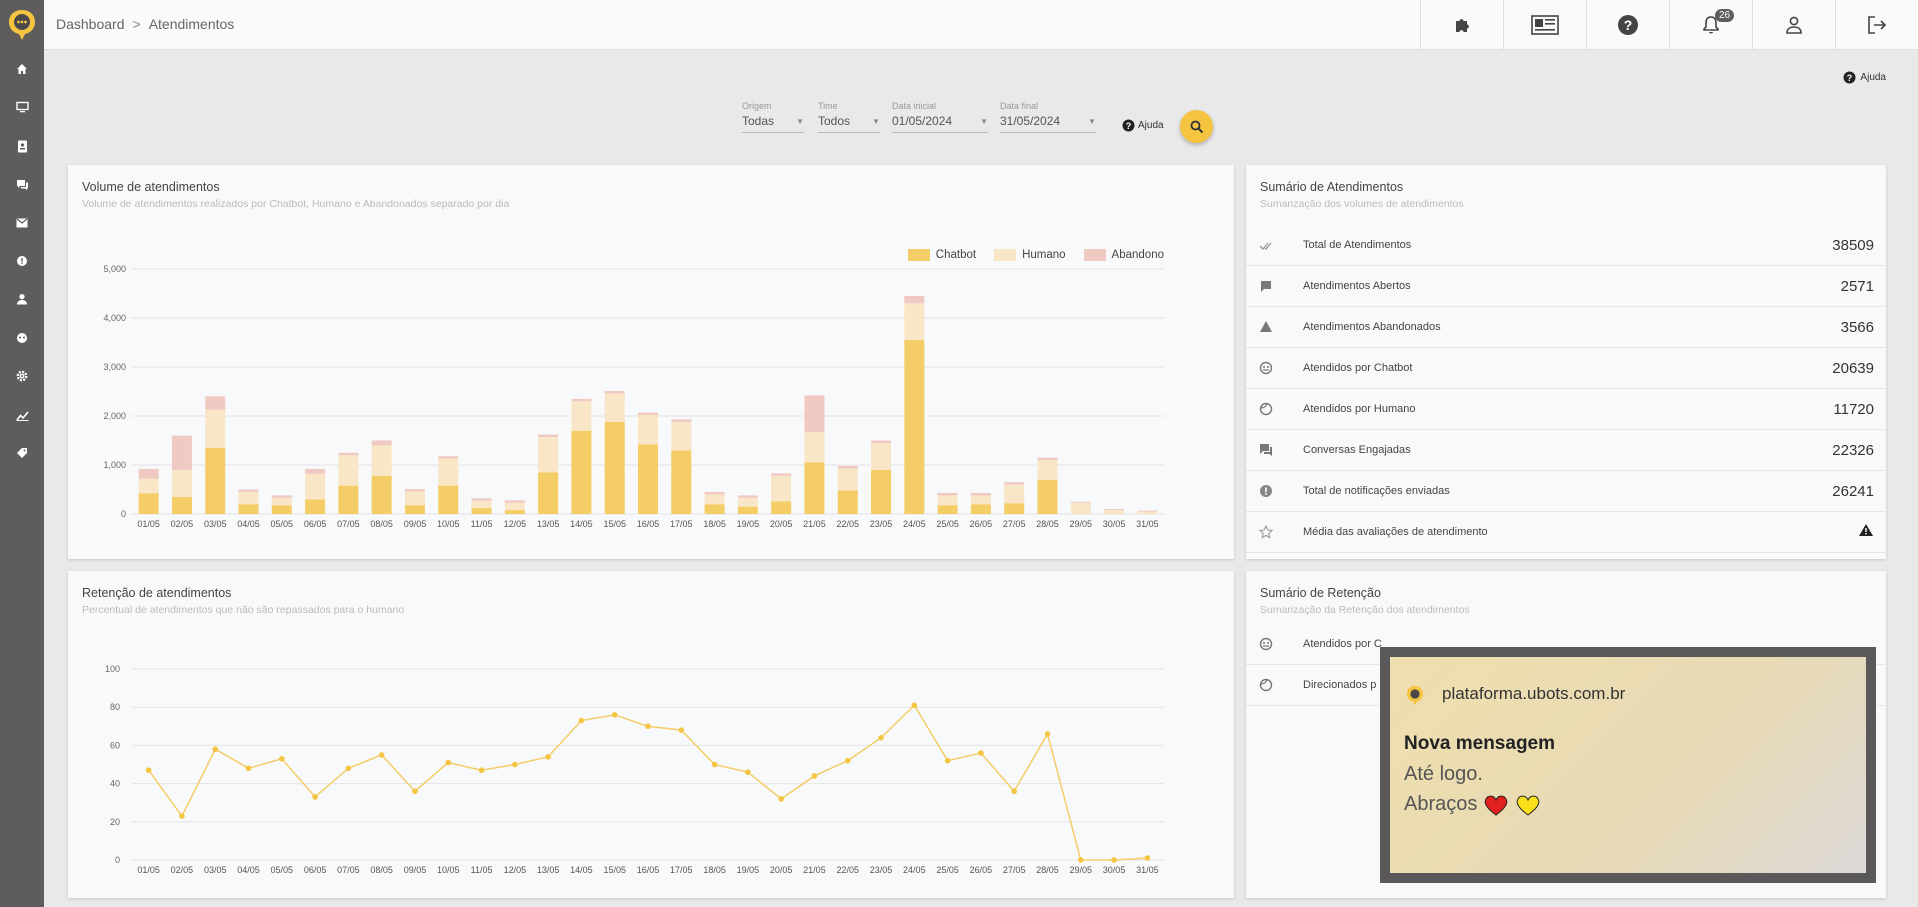 The height and width of the screenshot is (907, 1918). I want to click on tag-icon, so click(22, 453).